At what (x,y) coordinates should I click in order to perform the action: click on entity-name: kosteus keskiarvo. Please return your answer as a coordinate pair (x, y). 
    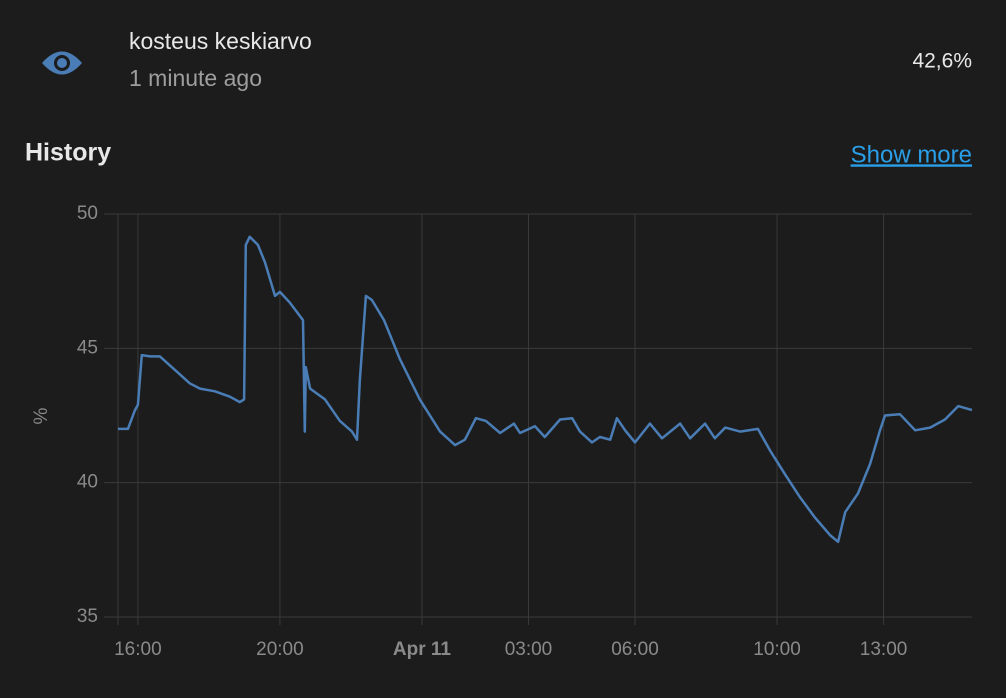
    Looking at the image, I should click on (220, 41).